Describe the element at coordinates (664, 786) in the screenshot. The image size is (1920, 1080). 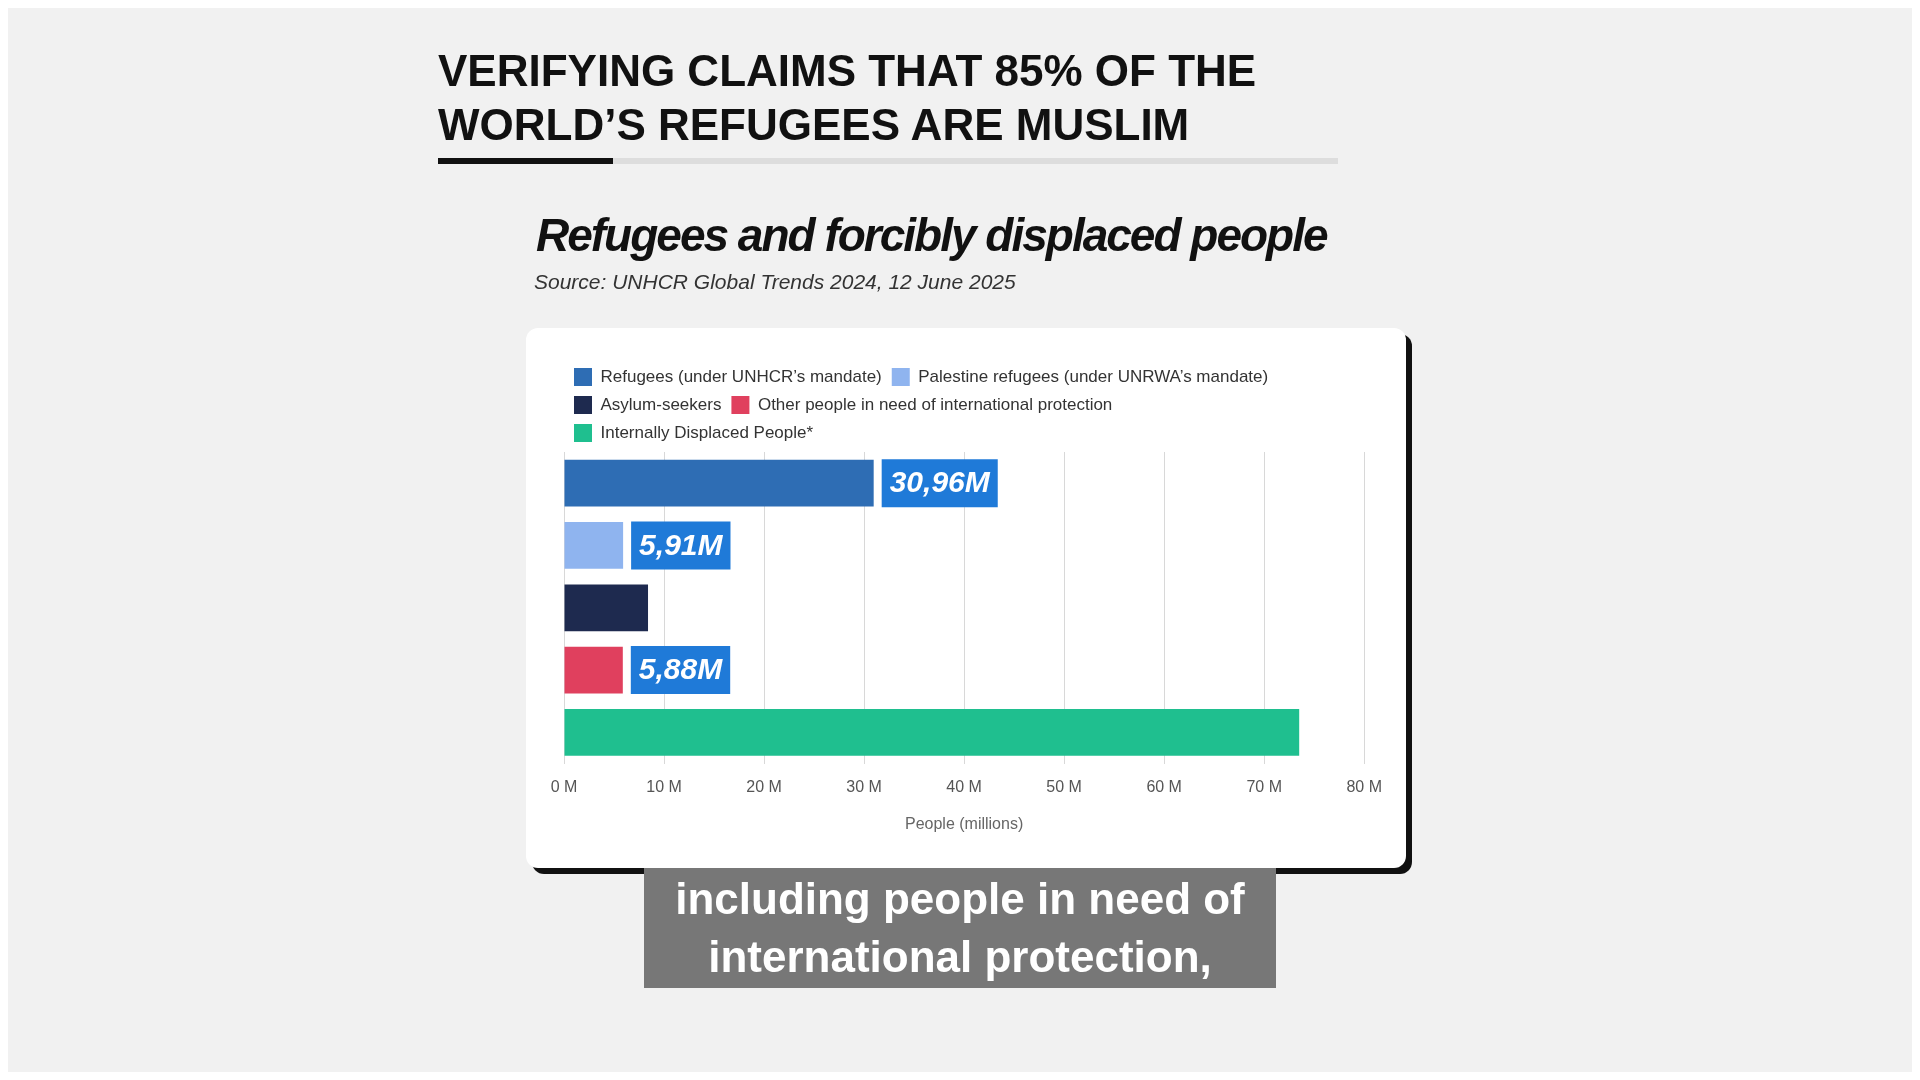
I see `x-tick-label: 10 M` at that location.